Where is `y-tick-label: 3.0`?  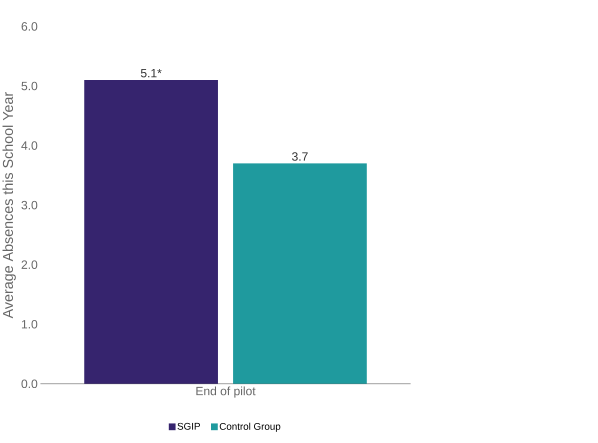 y-tick-label: 3.0 is located at coordinates (29, 205).